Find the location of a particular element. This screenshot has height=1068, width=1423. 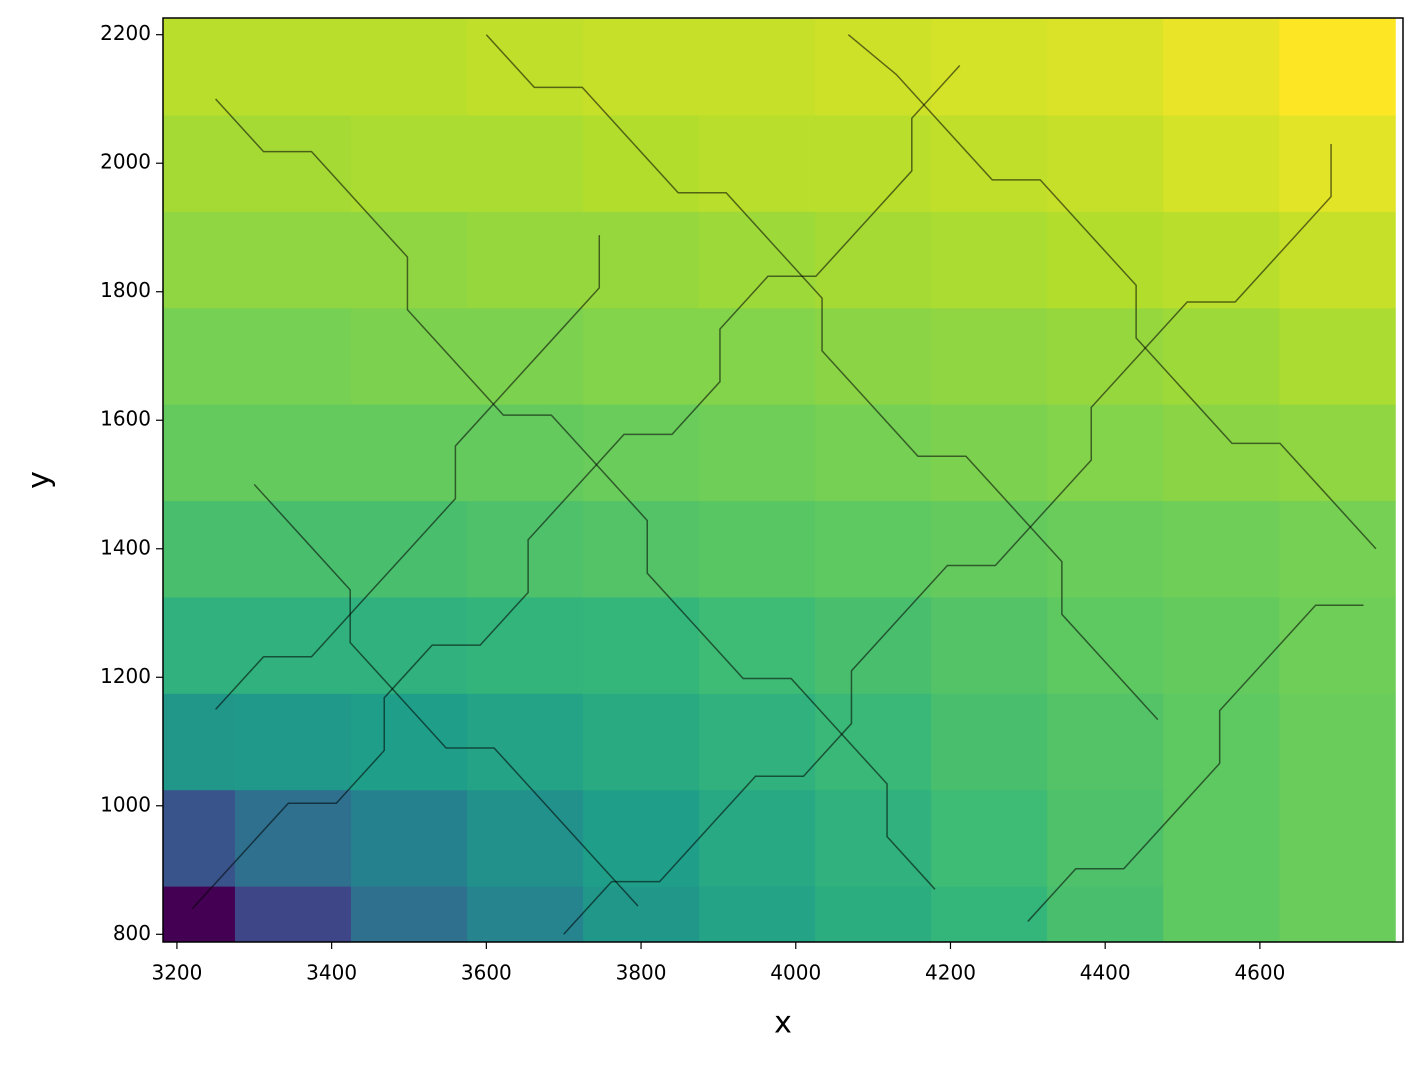

x-tick-label: 4400 is located at coordinates (1105, 973).